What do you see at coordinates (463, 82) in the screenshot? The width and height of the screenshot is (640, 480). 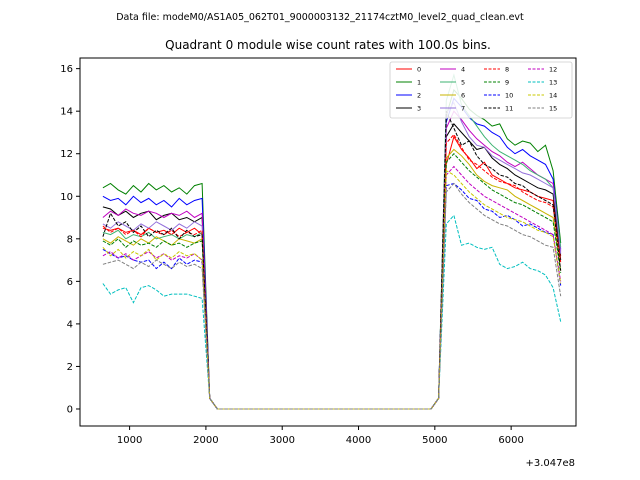 I see `legend-label-5: 5` at bounding box center [463, 82].